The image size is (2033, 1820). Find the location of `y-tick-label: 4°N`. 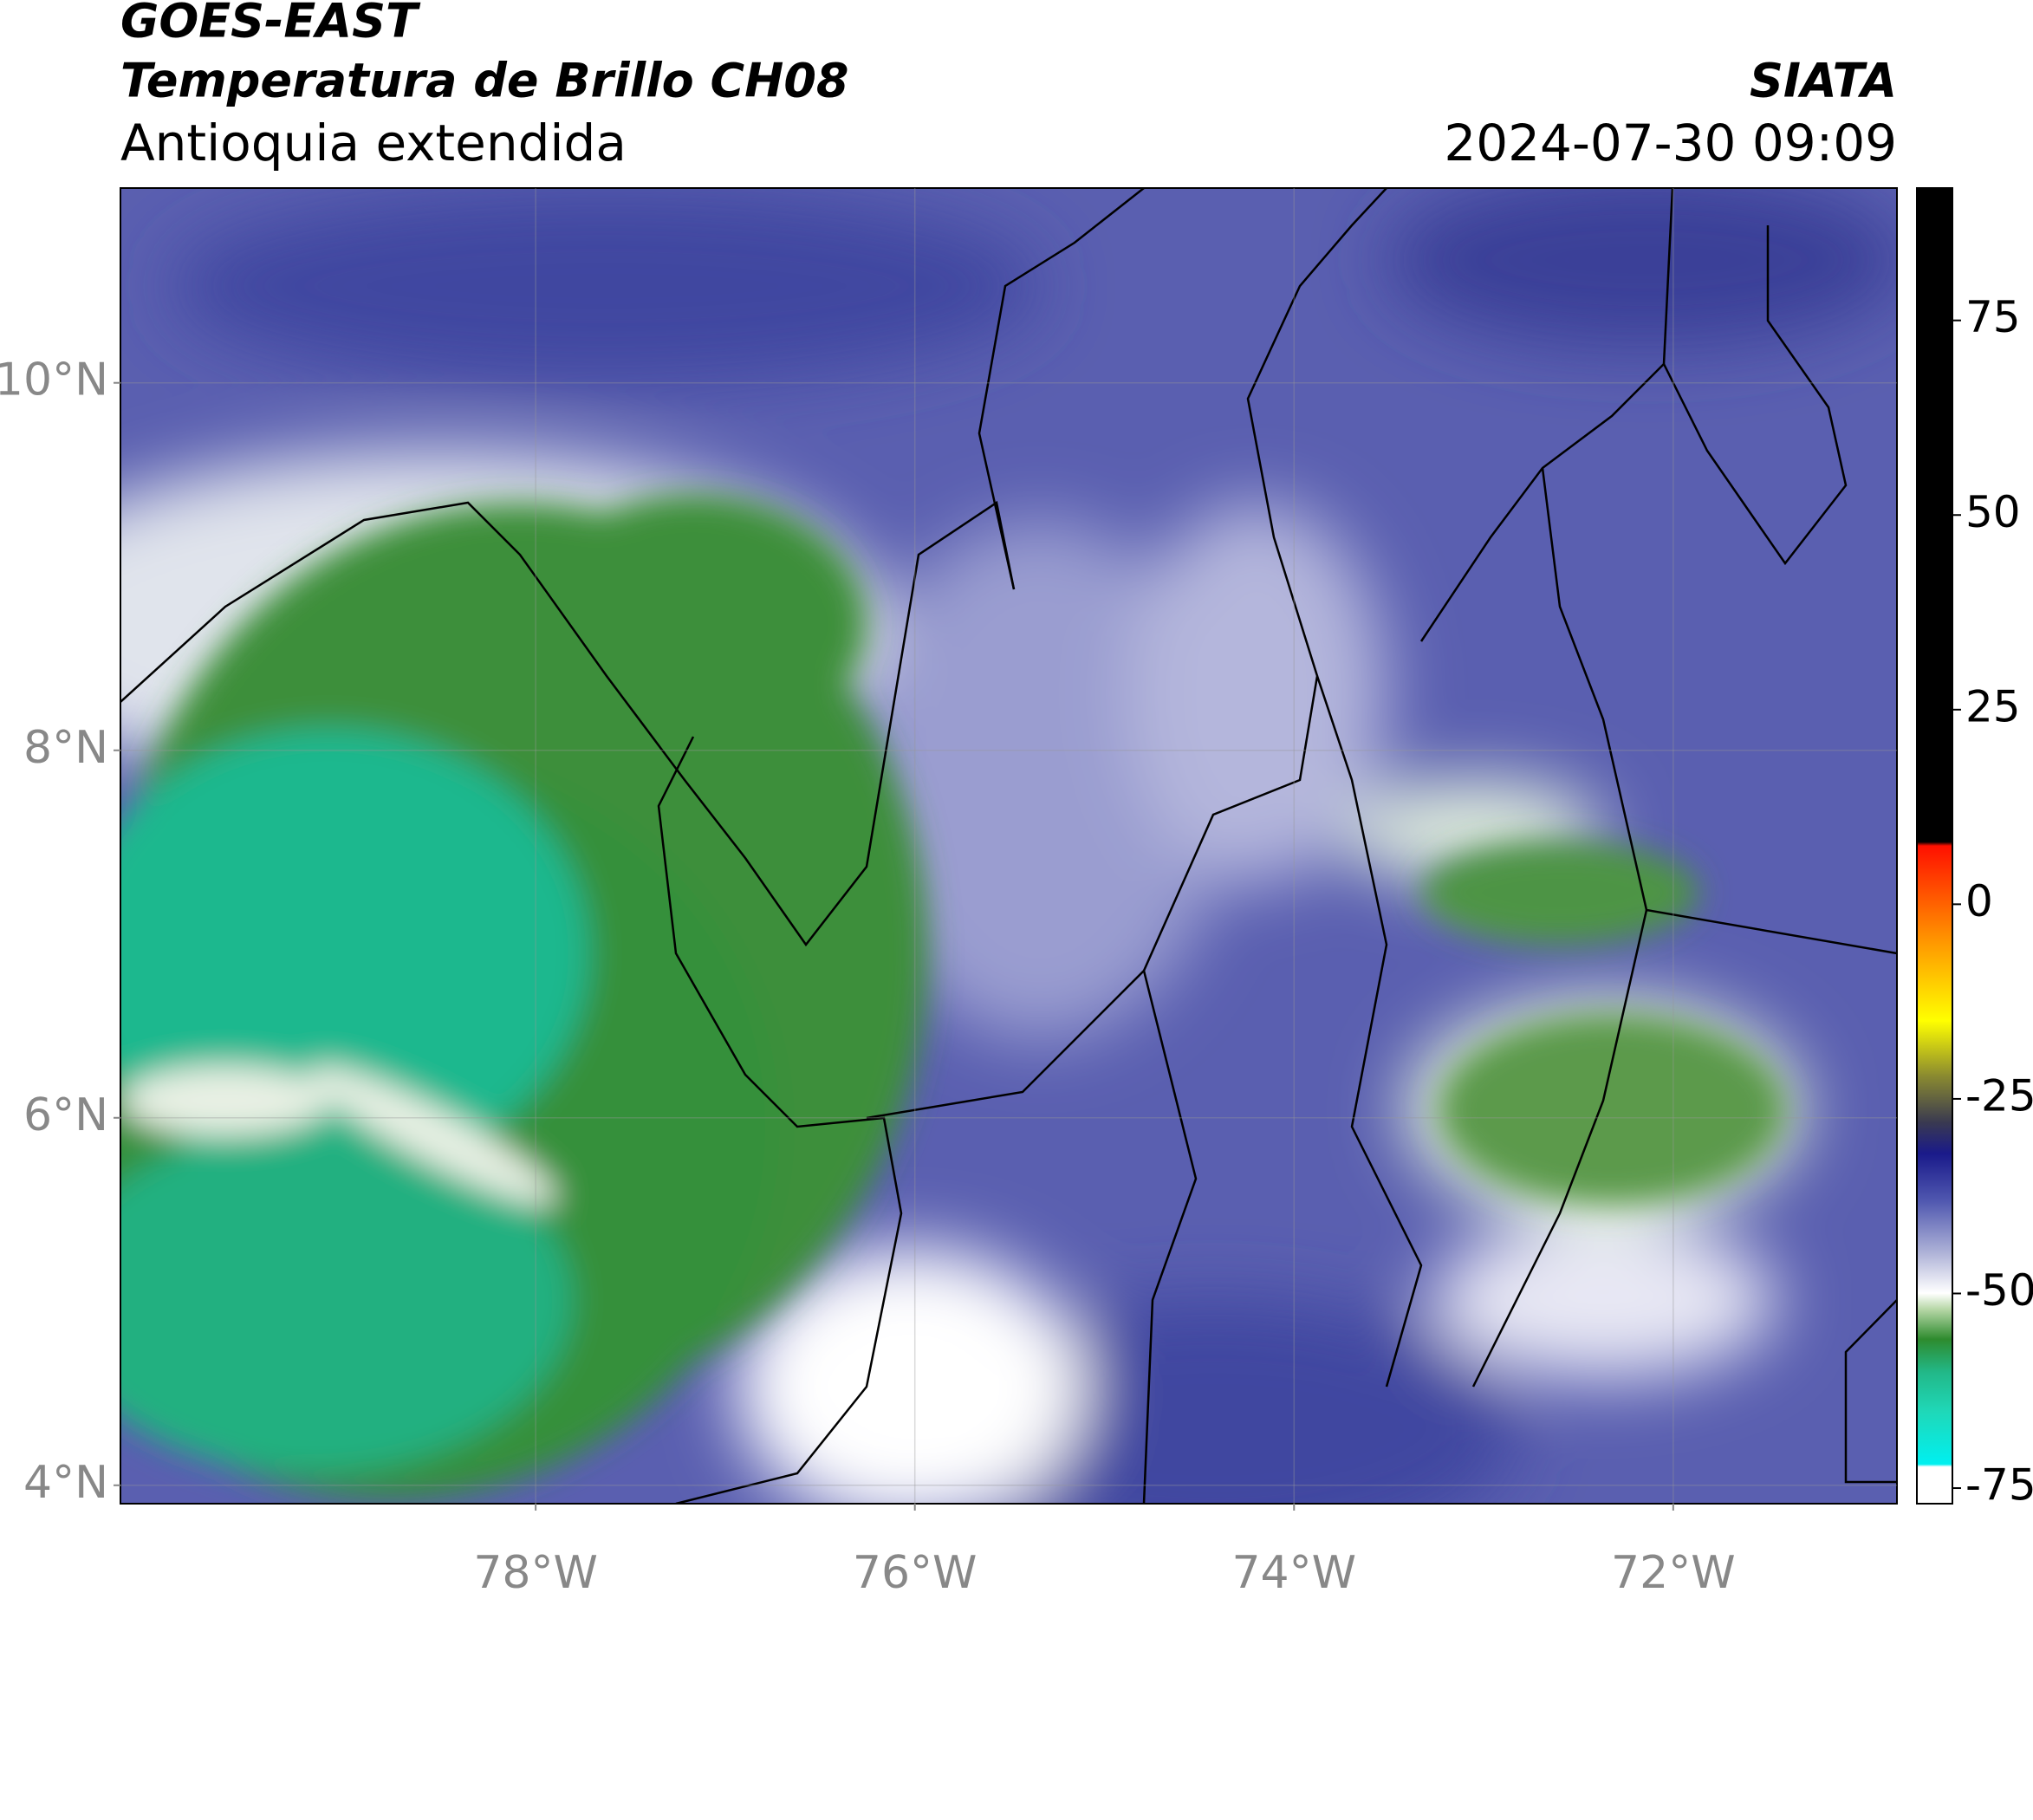

y-tick-label: 4°N is located at coordinates (65, 1483).